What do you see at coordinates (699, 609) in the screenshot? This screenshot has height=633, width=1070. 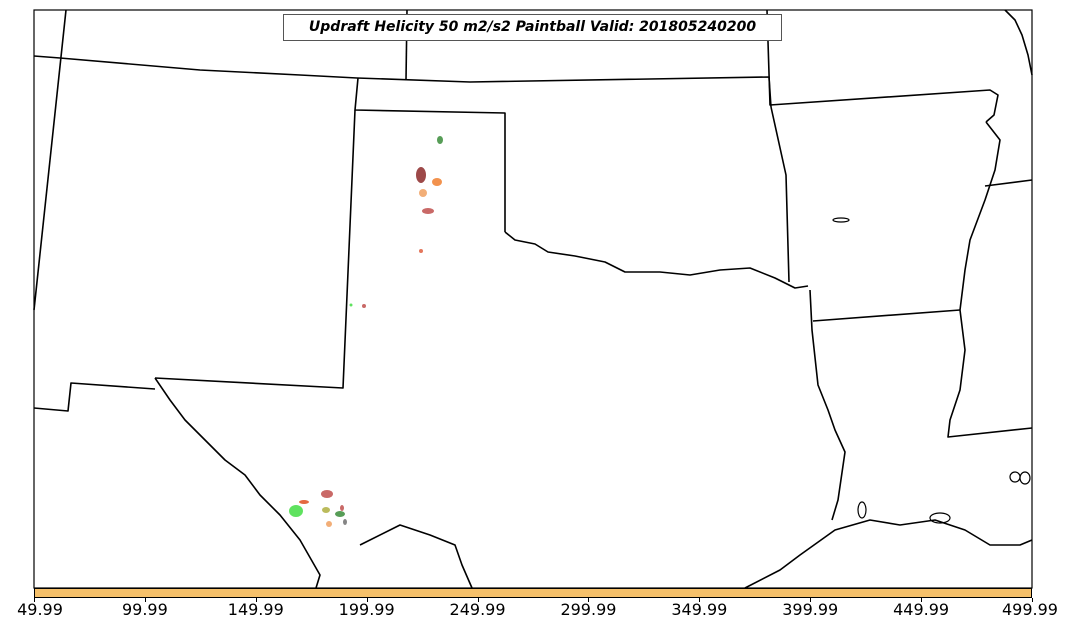 I see `colorbar-tick-label: 349.99` at bounding box center [699, 609].